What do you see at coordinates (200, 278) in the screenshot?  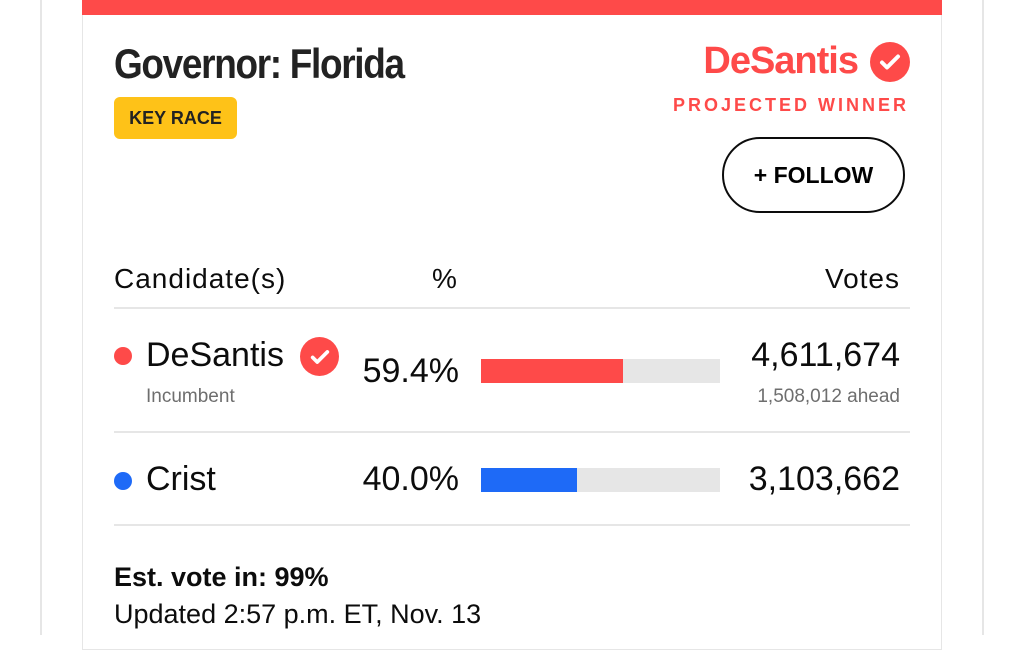 I see `header-candidates: Candidate(s)` at bounding box center [200, 278].